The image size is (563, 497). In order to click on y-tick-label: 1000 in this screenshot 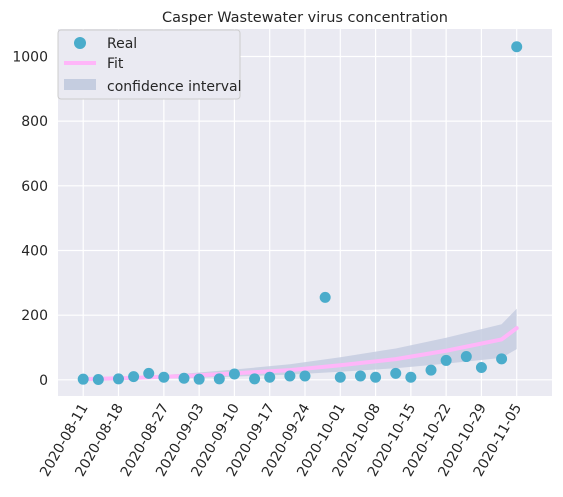, I will do `click(30, 57)`.